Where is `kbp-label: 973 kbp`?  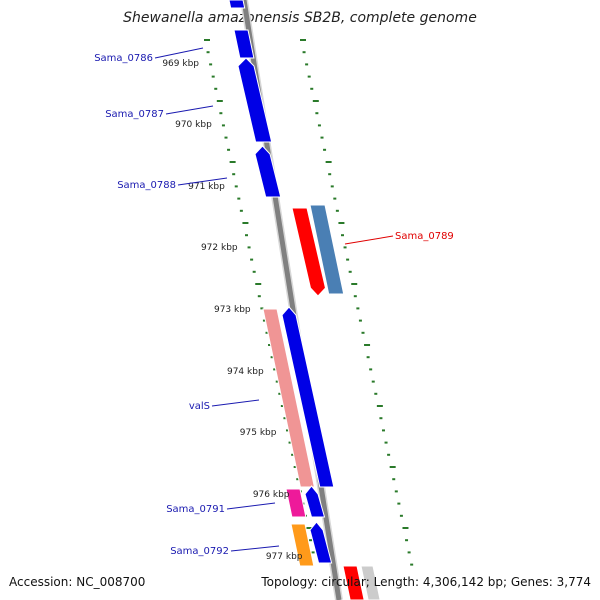
kbp-label: 973 kbp is located at coordinates (232, 310).